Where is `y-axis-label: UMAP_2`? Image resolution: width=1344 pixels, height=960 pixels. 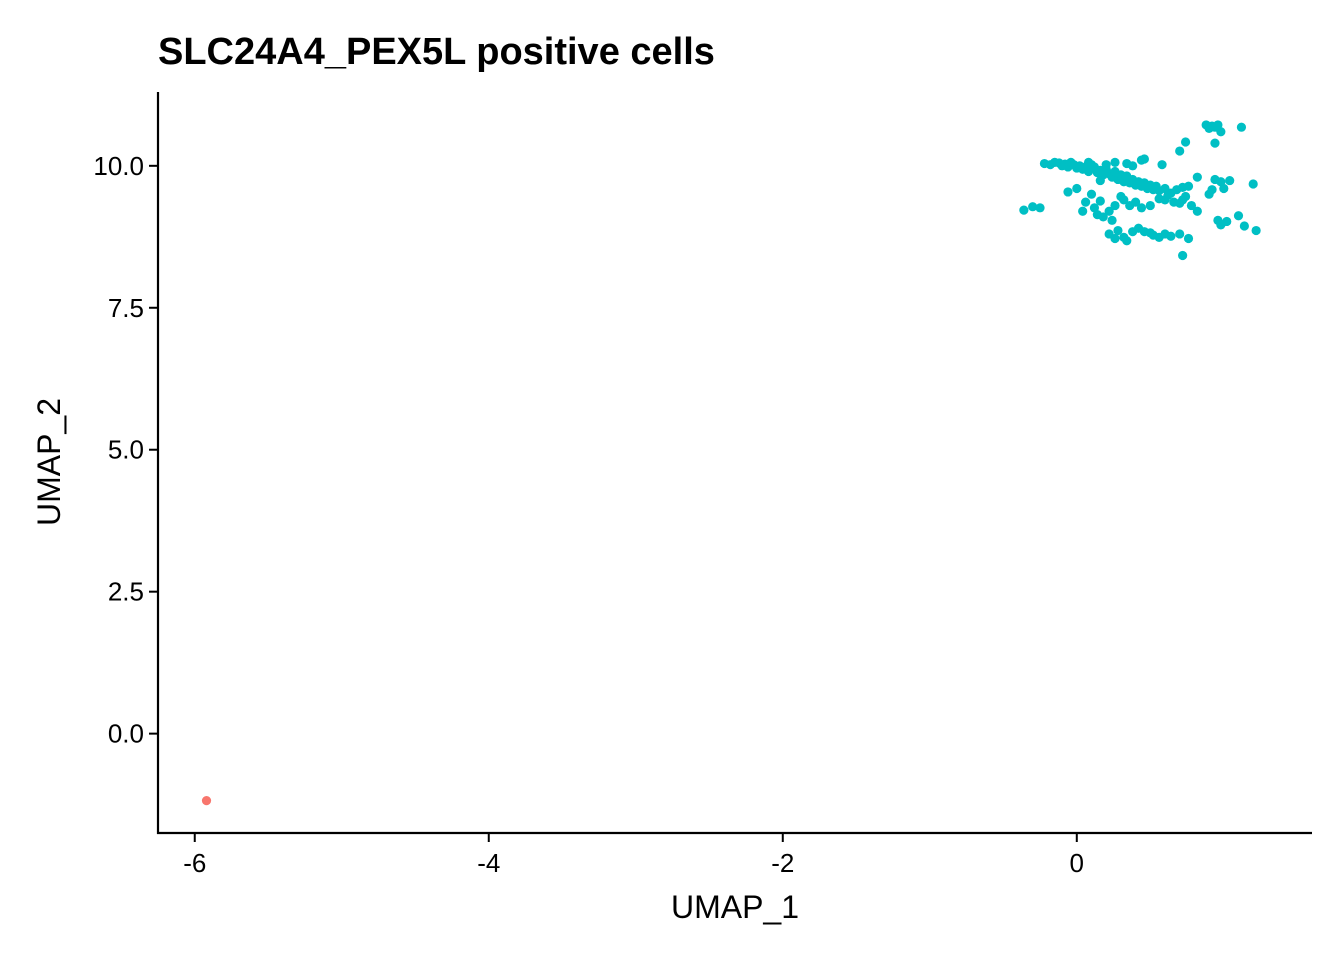
y-axis-label: UMAP_2 is located at coordinates (49, 462).